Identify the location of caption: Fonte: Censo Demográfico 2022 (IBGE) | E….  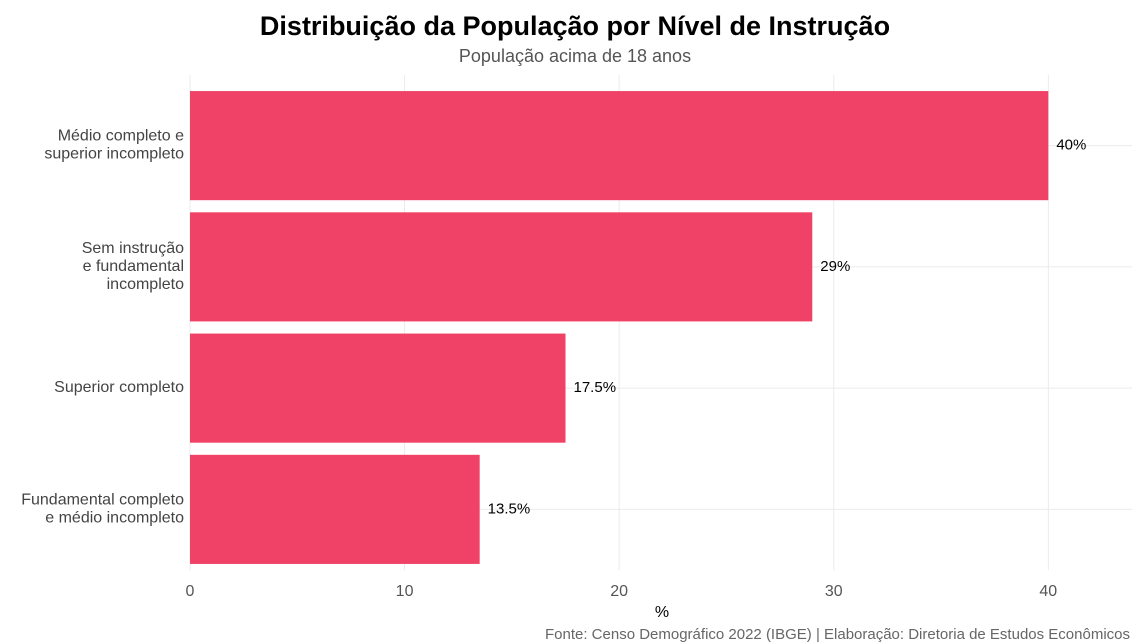
(837, 634).